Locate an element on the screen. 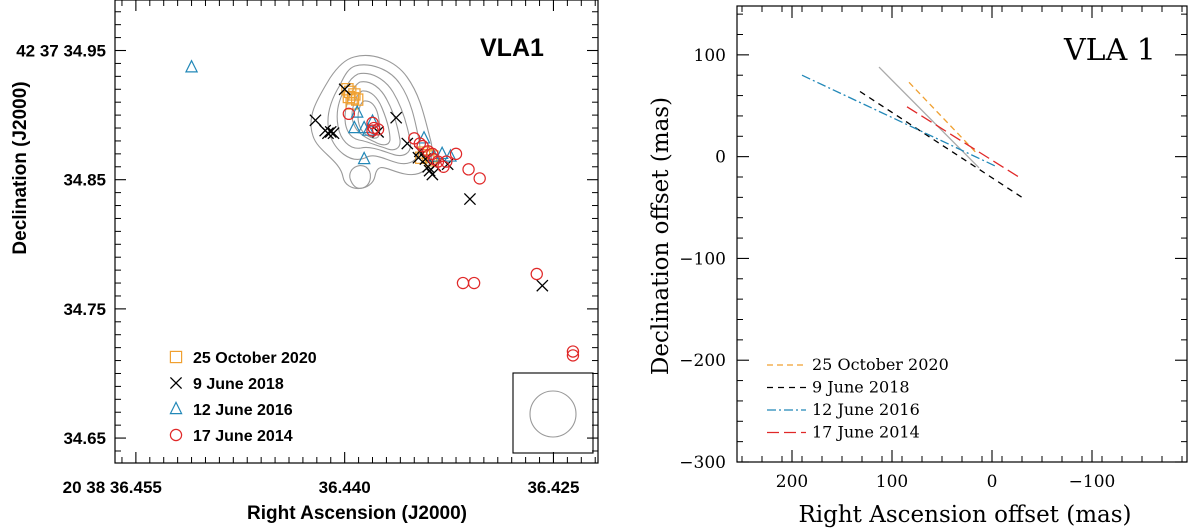  right-y-tick-label: −300 is located at coordinates (702, 463).